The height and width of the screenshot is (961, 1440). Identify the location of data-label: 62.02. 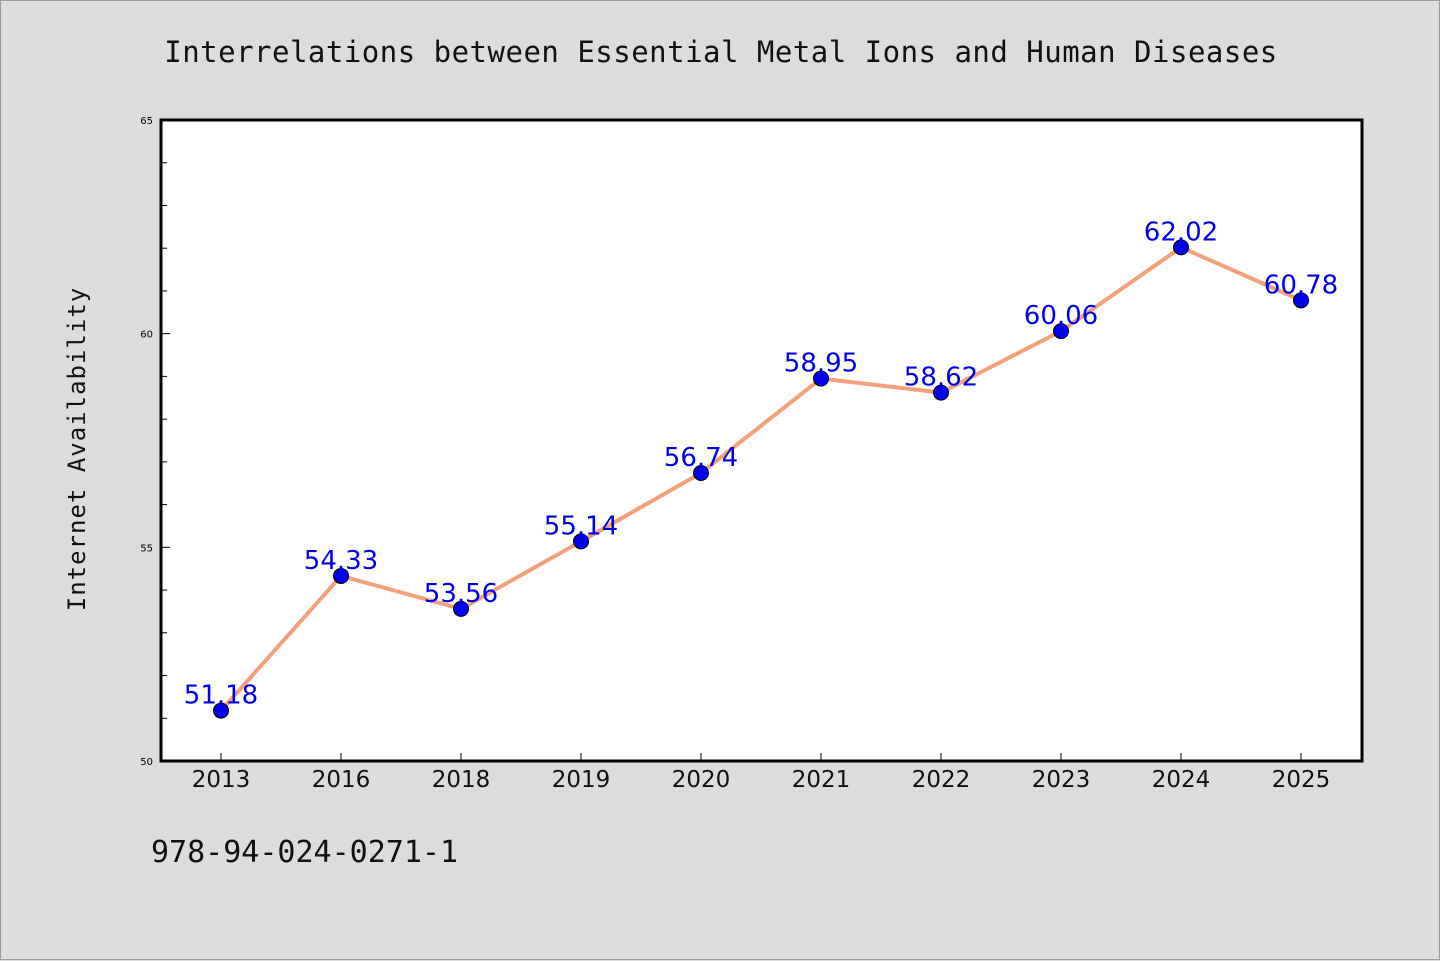
(1181, 232).